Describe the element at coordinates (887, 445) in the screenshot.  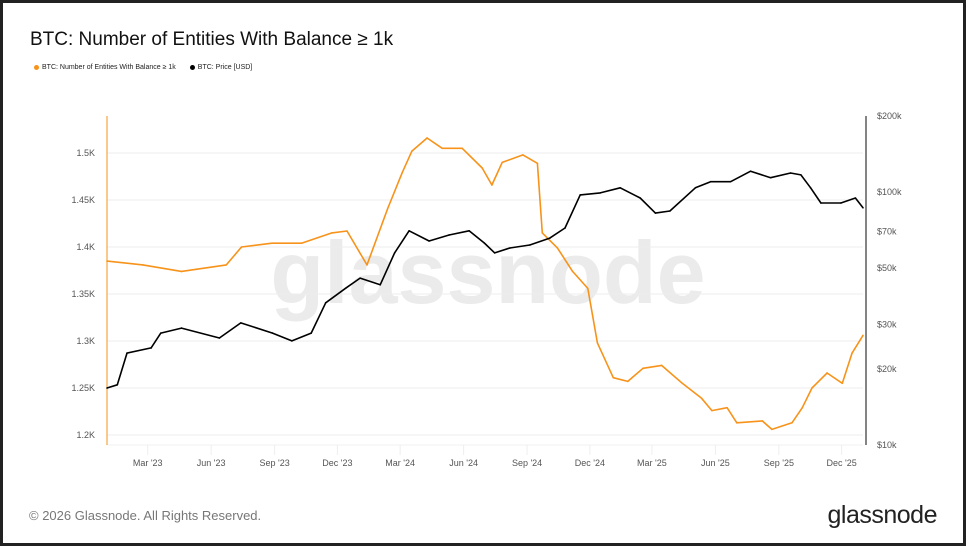
I see `y-right-tick-label: $10k` at that location.